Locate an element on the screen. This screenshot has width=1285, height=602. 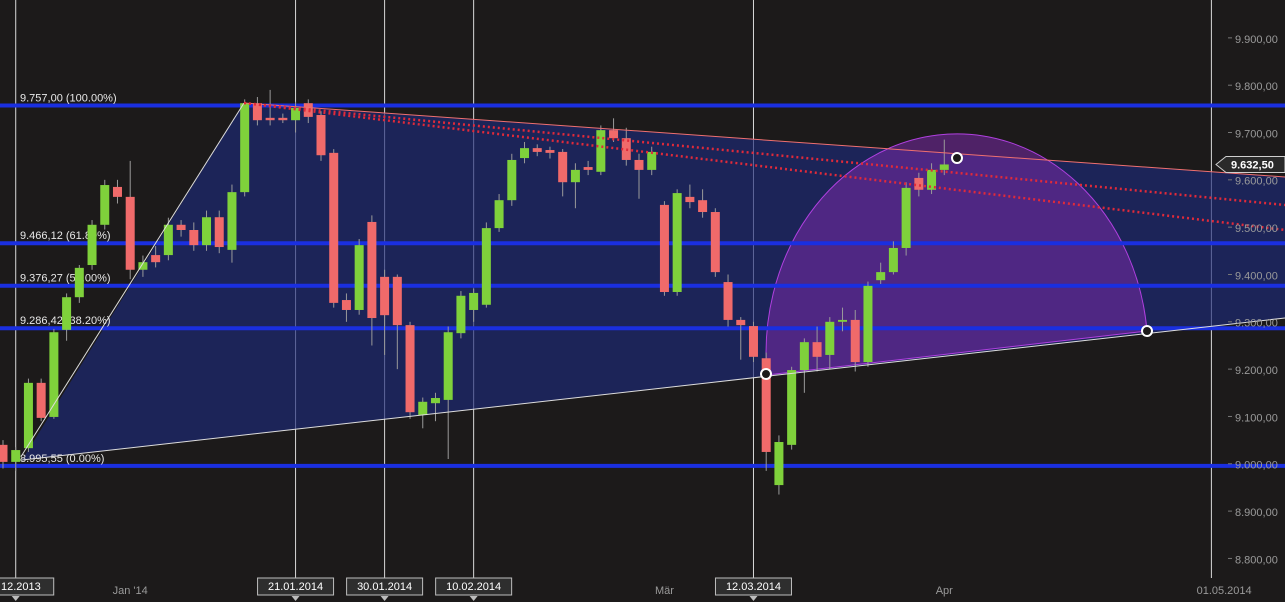
fib-label: 9.757,00 (100.00%) is located at coordinates (68, 98).